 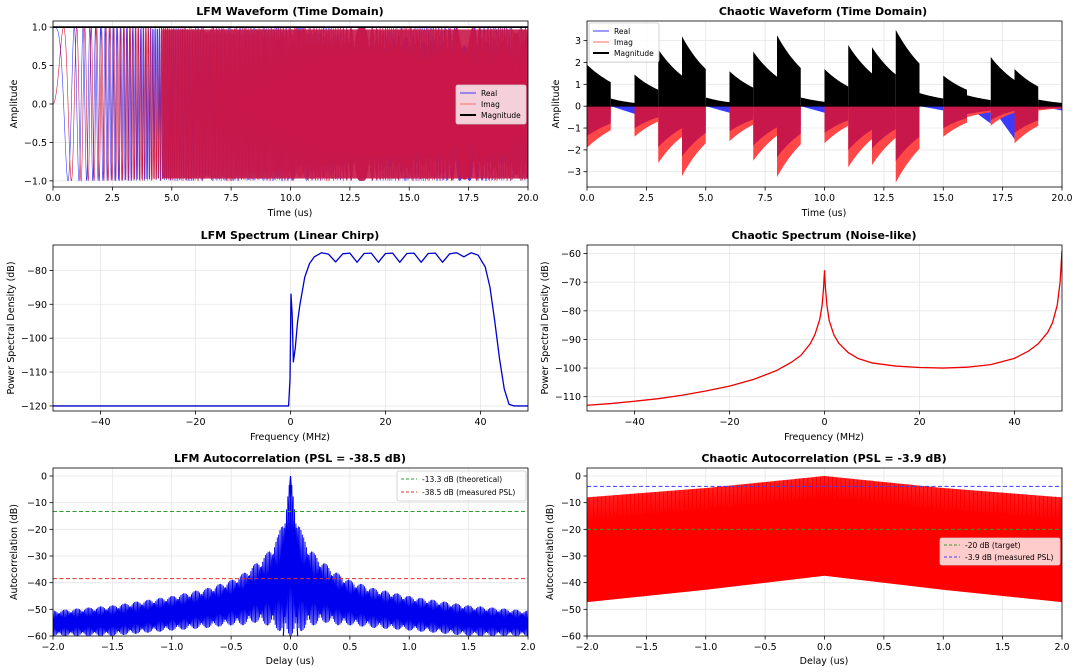 I want to click on x-tick-label: 1.0, so click(x=943, y=647).